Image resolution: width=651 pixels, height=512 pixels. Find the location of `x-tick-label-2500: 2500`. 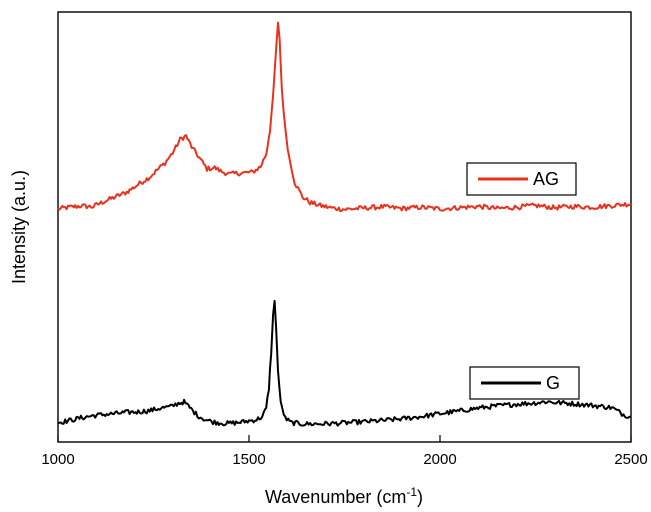

x-tick-label-2500: 2500 is located at coordinates (630, 459).